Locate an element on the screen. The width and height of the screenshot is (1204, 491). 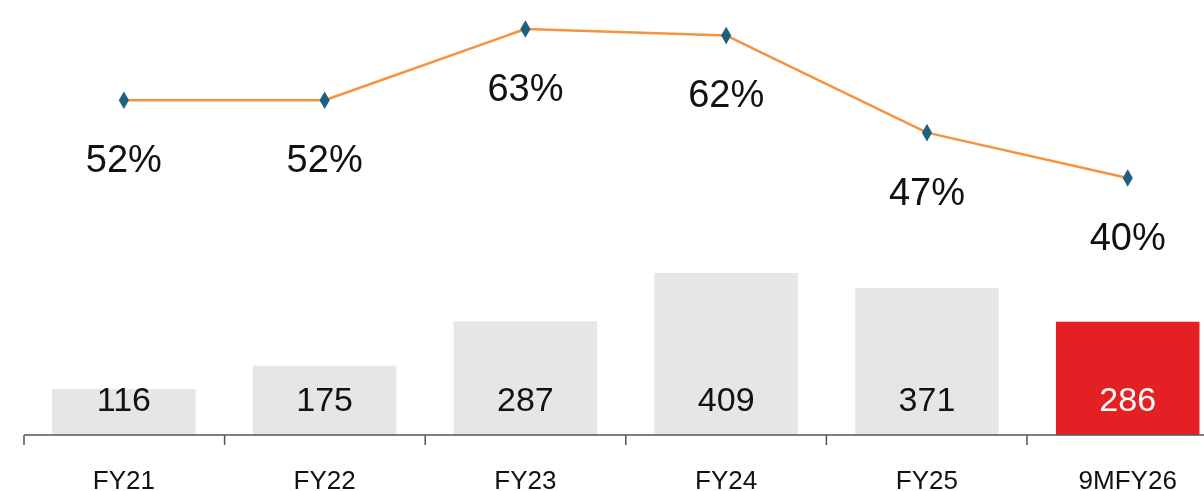
x-tick-label: FY21 is located at coordinates (123, 478).